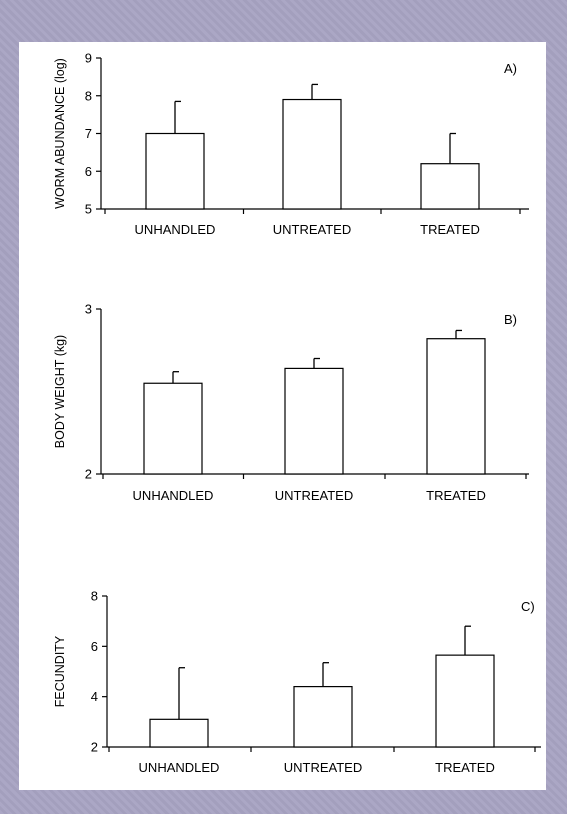 This screenshot has height=814, width=567. I want to click on chart3-panel-label: C), so click(528, 606).